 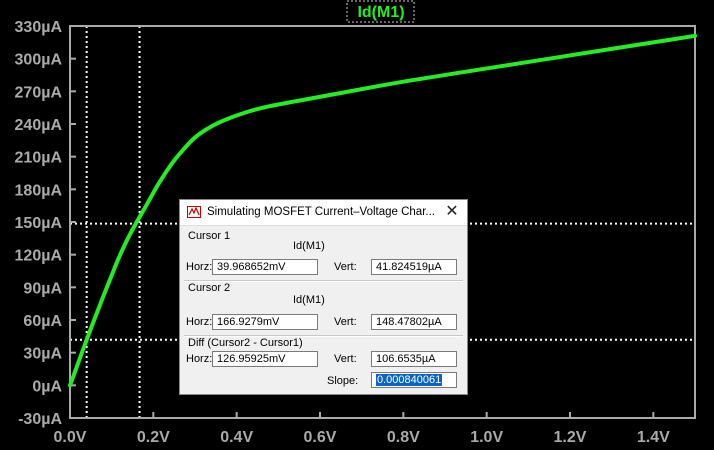 What do you see at coordinates (251, 359) in the screenshot?
I see `diff-horz-value: 126.95925mV` at bounding box center [251, 359].